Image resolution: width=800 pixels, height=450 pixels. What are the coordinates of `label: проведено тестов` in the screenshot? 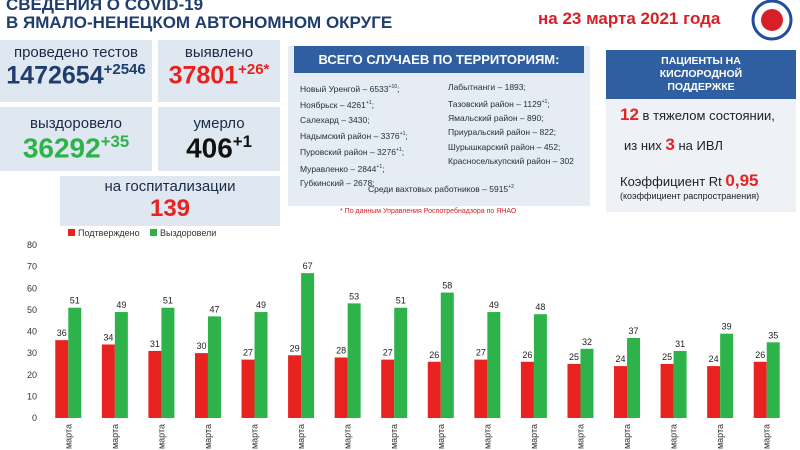 It's located at (76, 52).